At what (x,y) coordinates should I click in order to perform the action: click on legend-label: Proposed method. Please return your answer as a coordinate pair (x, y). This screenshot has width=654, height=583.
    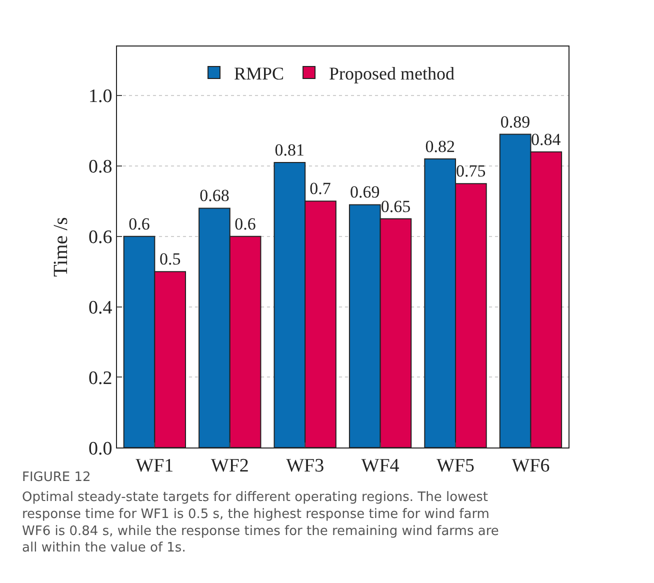
    Looking at the image, I should click on (392, 73).